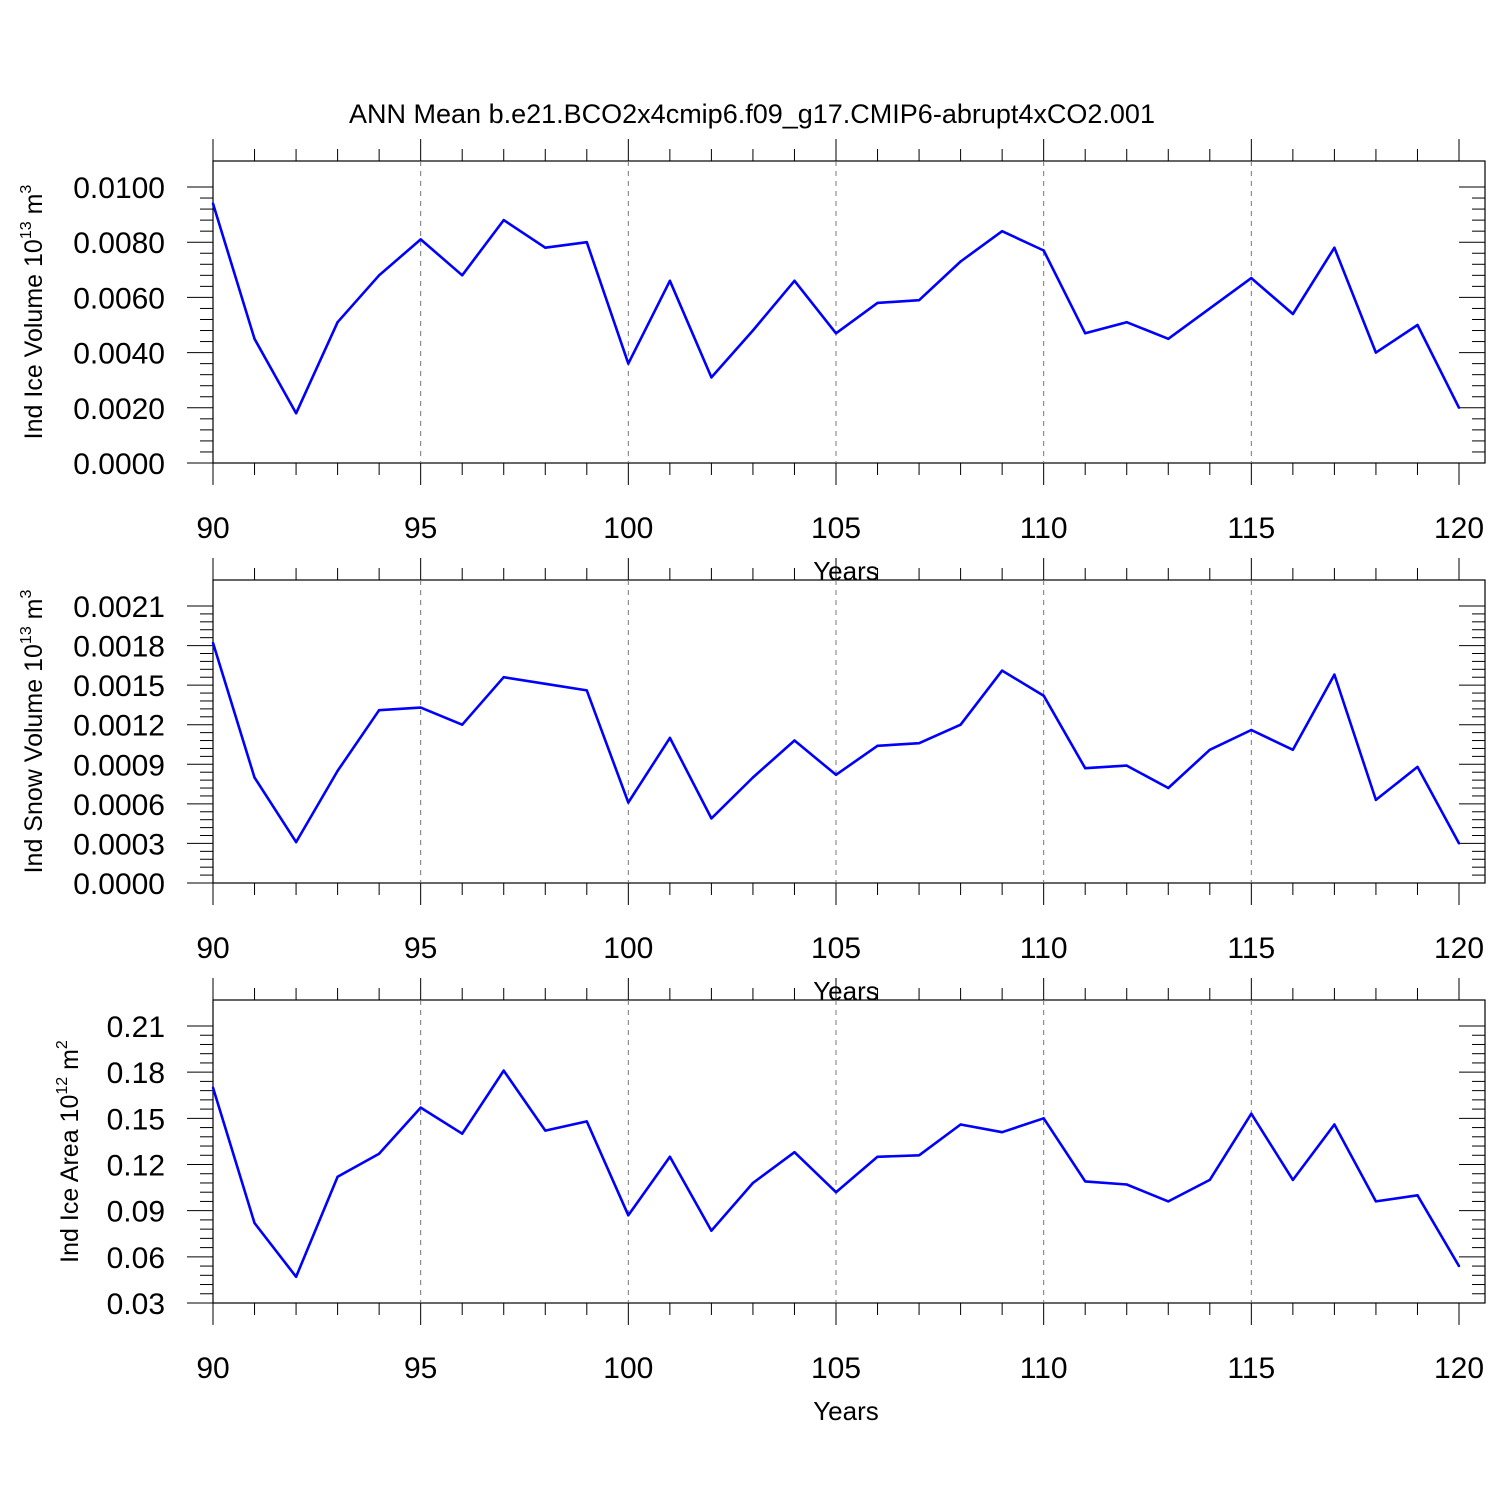  I want to click on y-tick-label: 0.0040, so click(119, 354).